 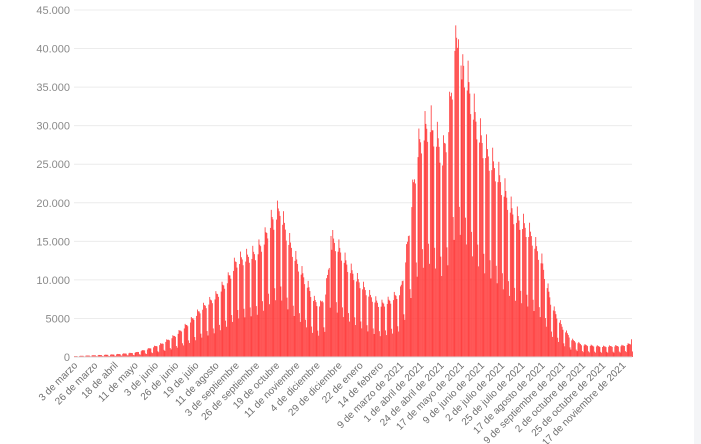 What do you see at coordinates (53, 50) in the screenshot?
I see `y-tick-label: 40.000` at bounding box center [53, 50].